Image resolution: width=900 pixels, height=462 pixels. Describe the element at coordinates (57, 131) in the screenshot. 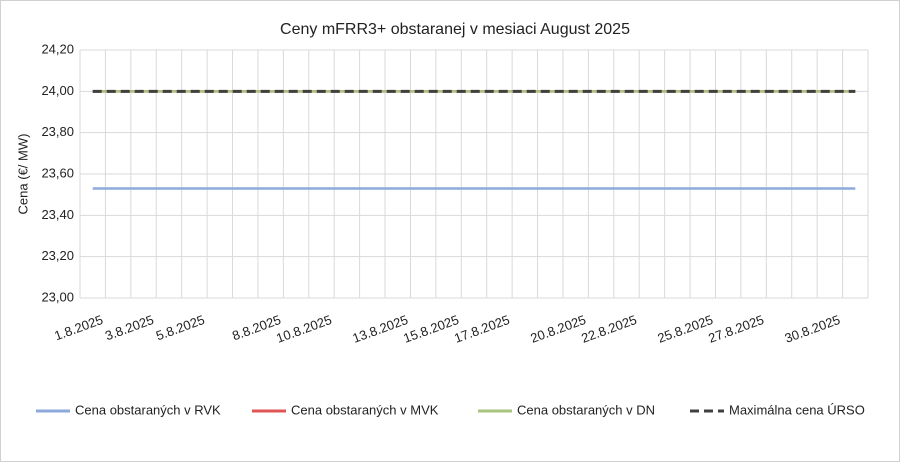

I see `y-tick-label: 23,80` at that location.